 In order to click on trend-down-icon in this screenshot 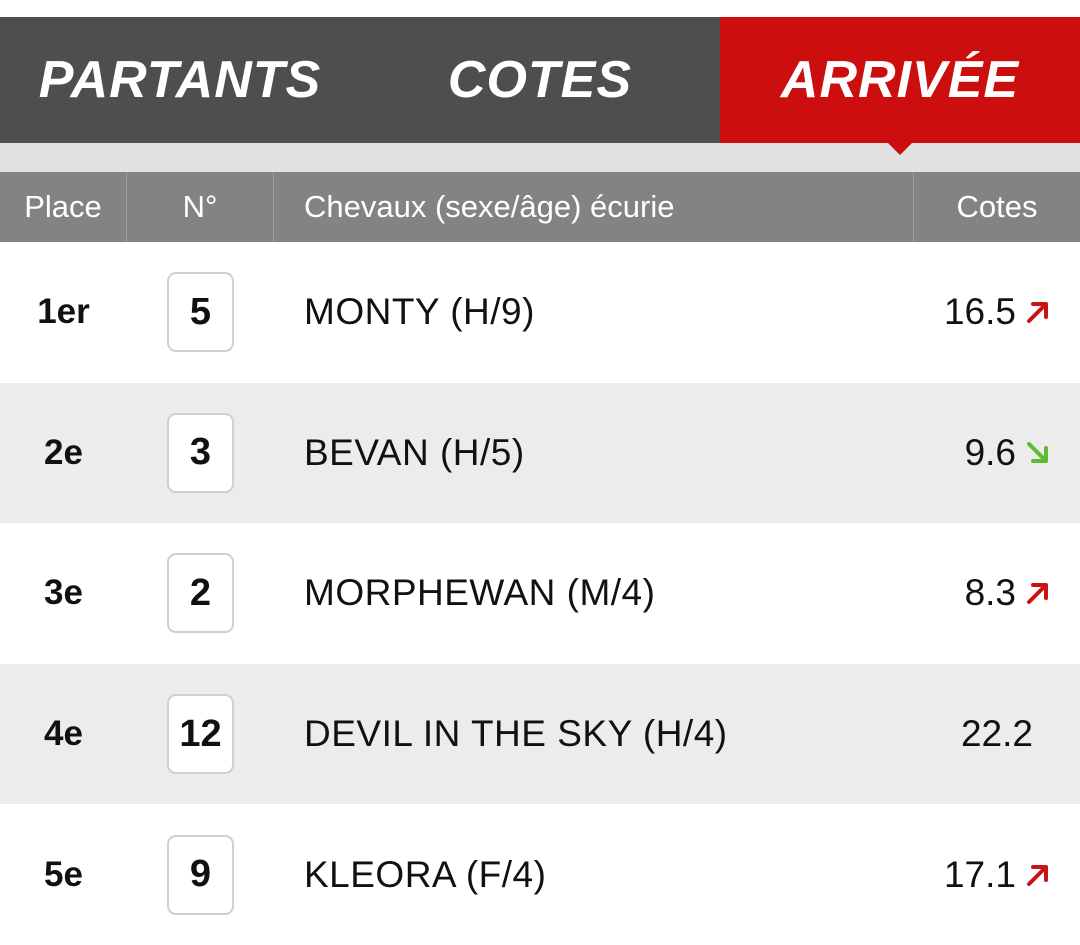, I will do `click(1038, 453)`.